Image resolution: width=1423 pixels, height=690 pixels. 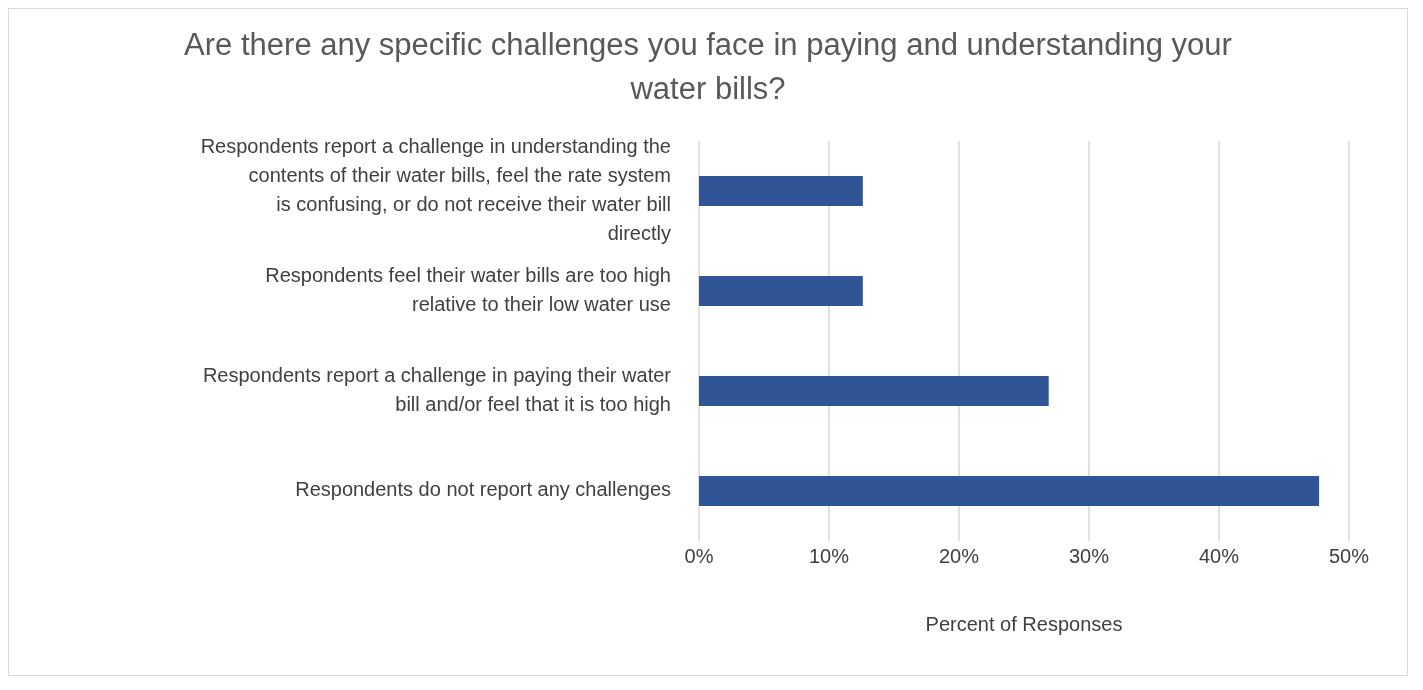 I want to click on x-tick-label: 10%, so click(x=829, y=556).